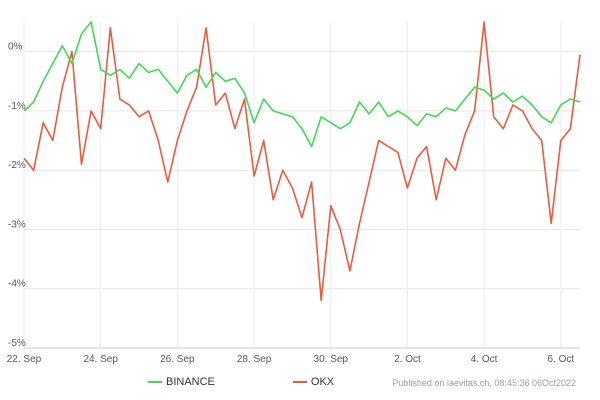 The width and height of the screenshot is (600, 400). I want to click on y-tick-label: -5%, so click(17, 343).